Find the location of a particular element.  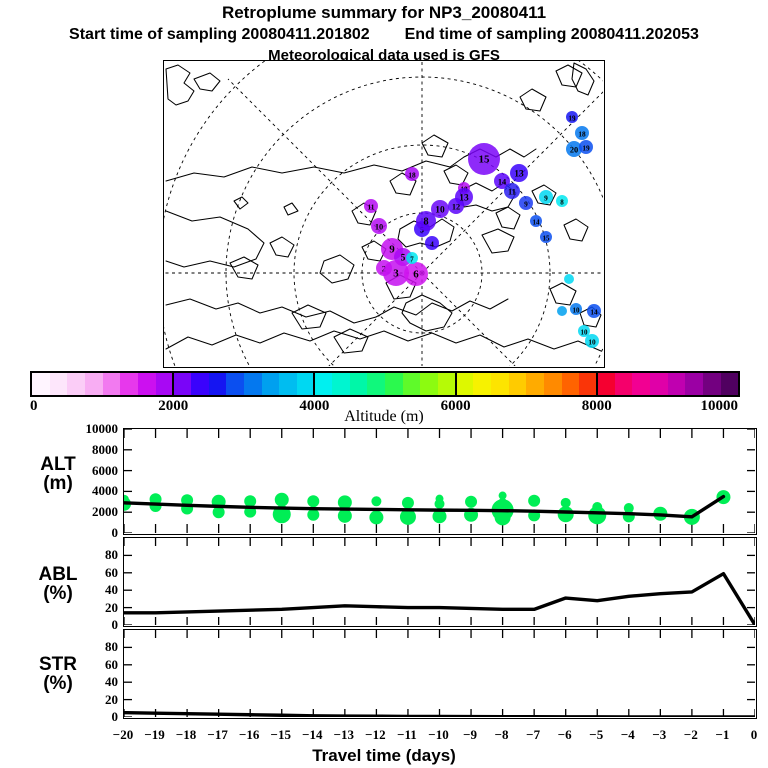

str-x-ticks is located at coordinates (439, 673).